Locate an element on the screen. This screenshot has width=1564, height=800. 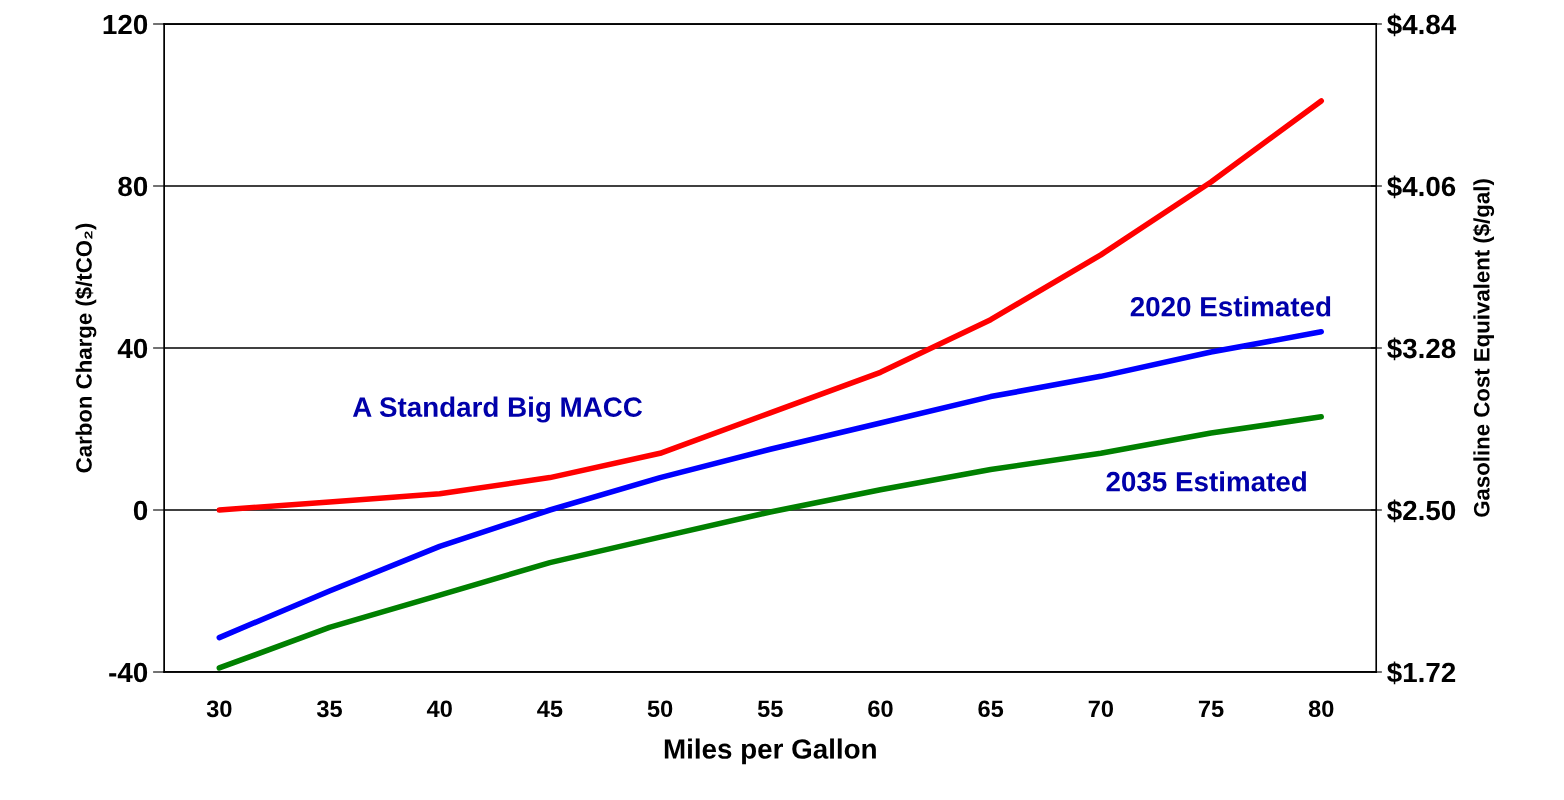
x-tick-label: 50 is located at coordinates (660, 709).